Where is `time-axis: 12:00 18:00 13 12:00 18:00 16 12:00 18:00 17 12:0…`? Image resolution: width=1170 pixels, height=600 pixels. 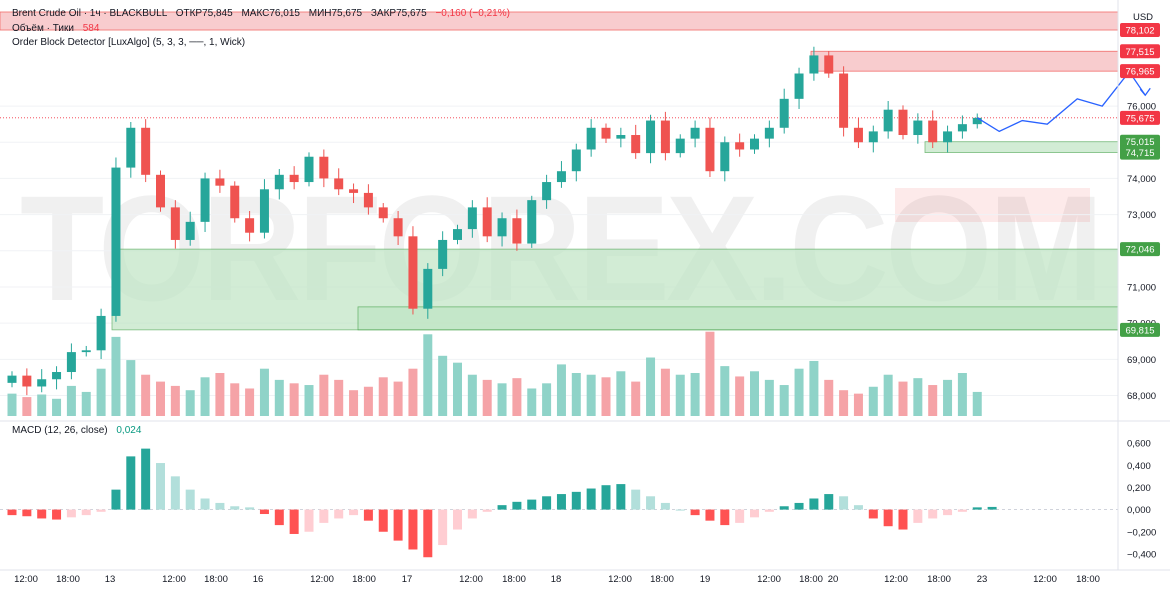 time-axis: 12:00 18:00 13 12:00 18:00 16 12:00 18:00 17 12:0… is located at coordinates (585, 577).